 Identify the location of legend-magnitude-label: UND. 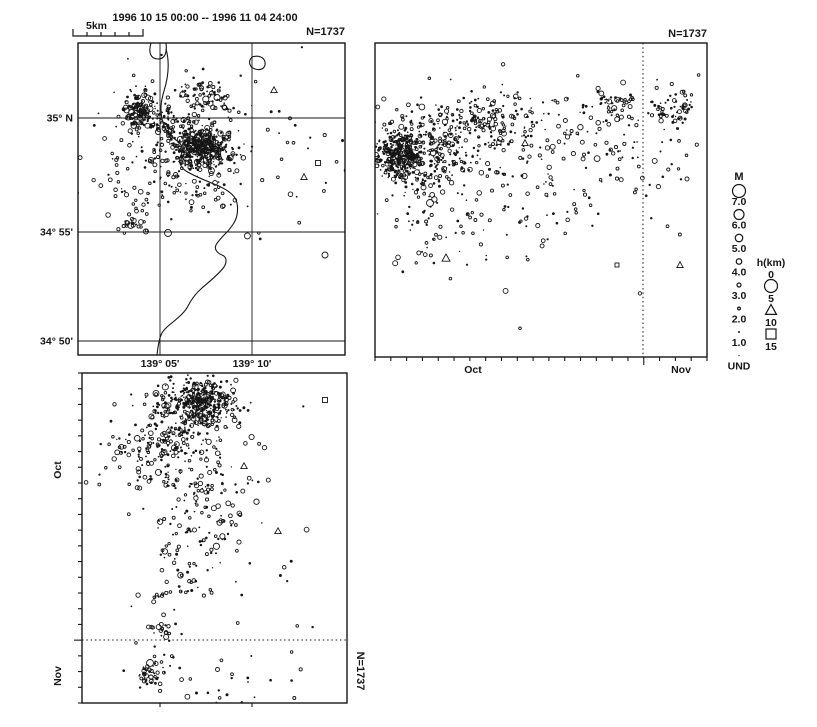
(739, 367).